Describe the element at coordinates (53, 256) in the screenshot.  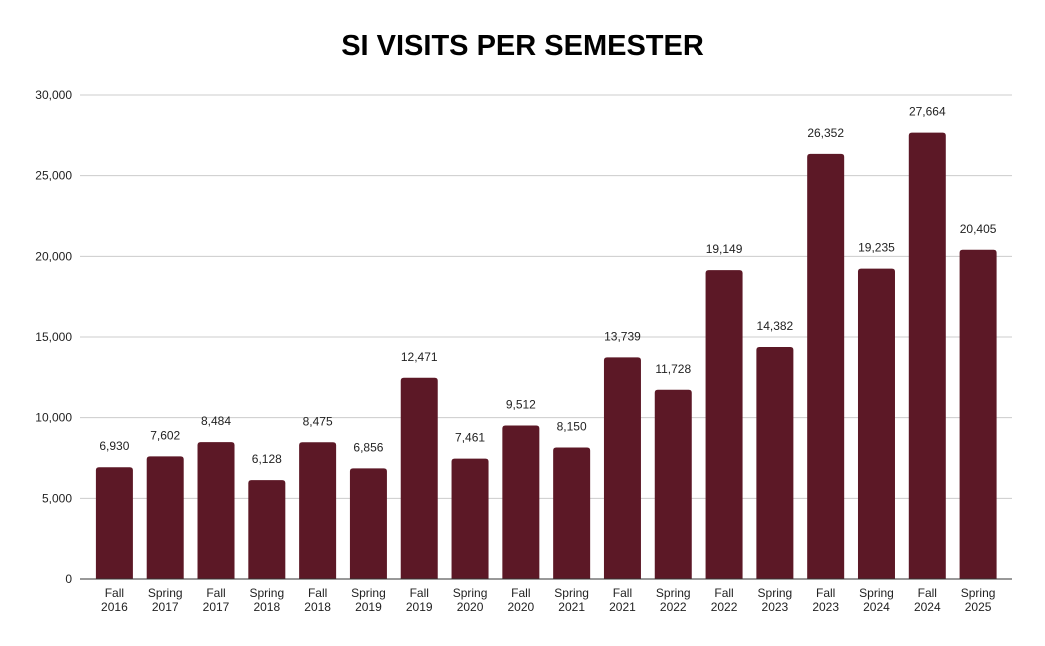
I see `y-tick-label: 20,000` at that location.